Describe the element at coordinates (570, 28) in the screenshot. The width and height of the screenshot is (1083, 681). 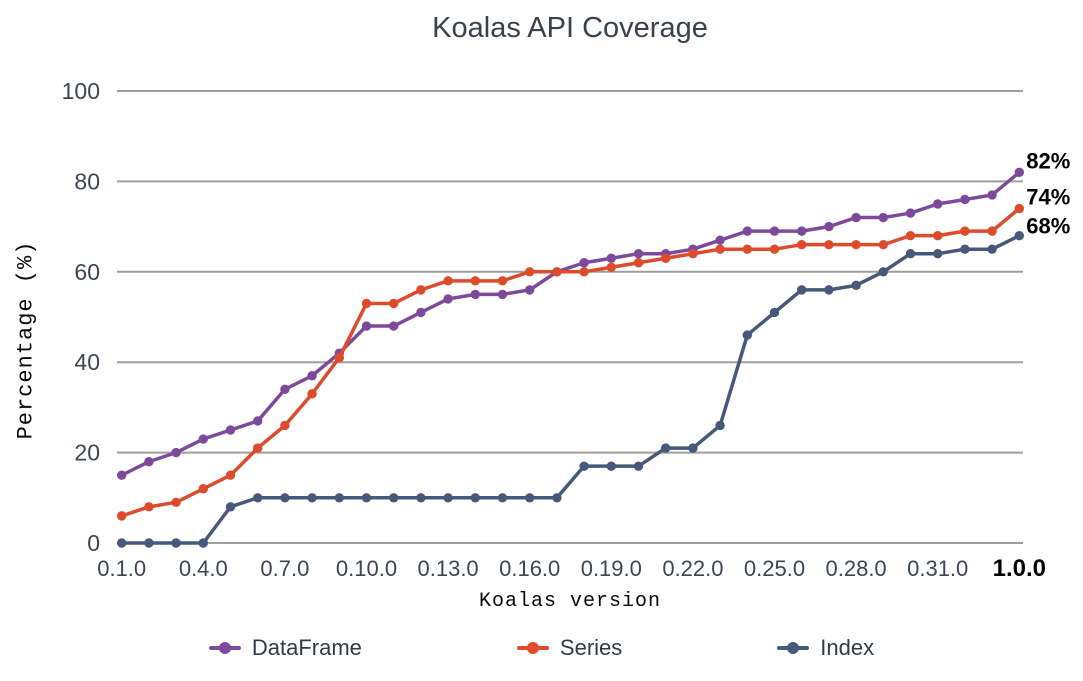
I see `chart-title: Koalas API Coverage` at that location.